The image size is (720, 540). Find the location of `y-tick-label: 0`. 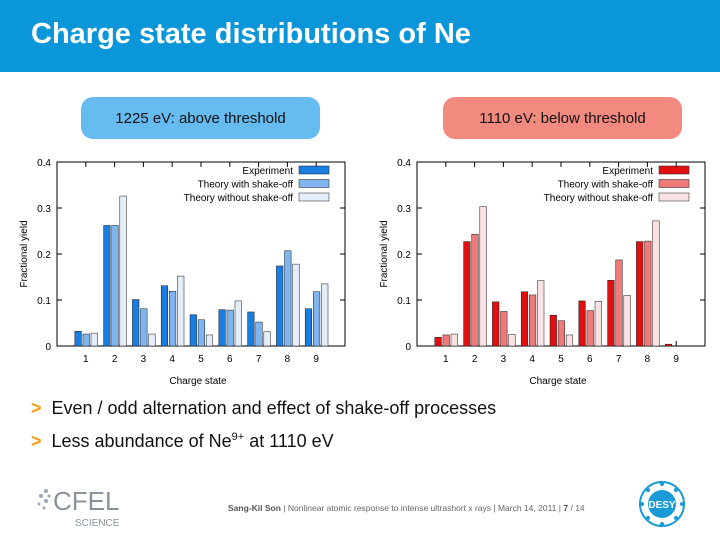

y-tick-label: 0 is located at coordinates (408, 347).